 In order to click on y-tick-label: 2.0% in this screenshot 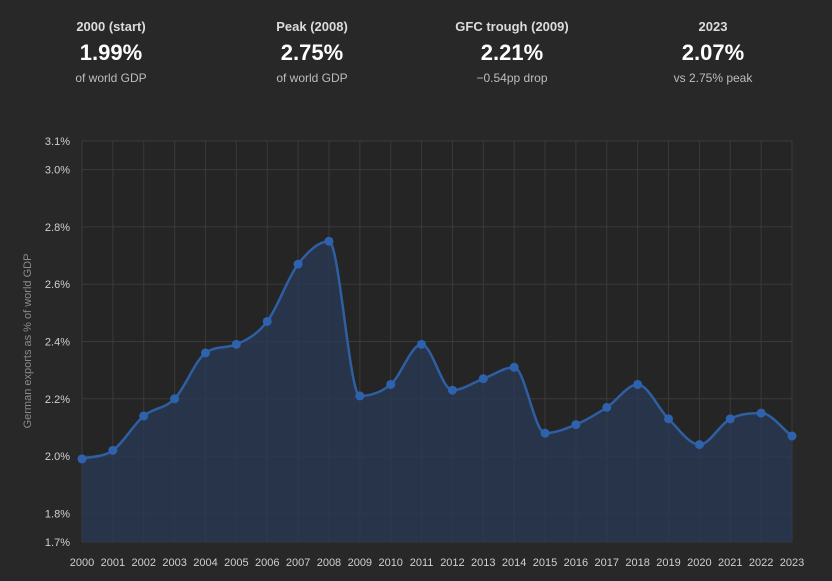, I will do `click(57, 457)`.